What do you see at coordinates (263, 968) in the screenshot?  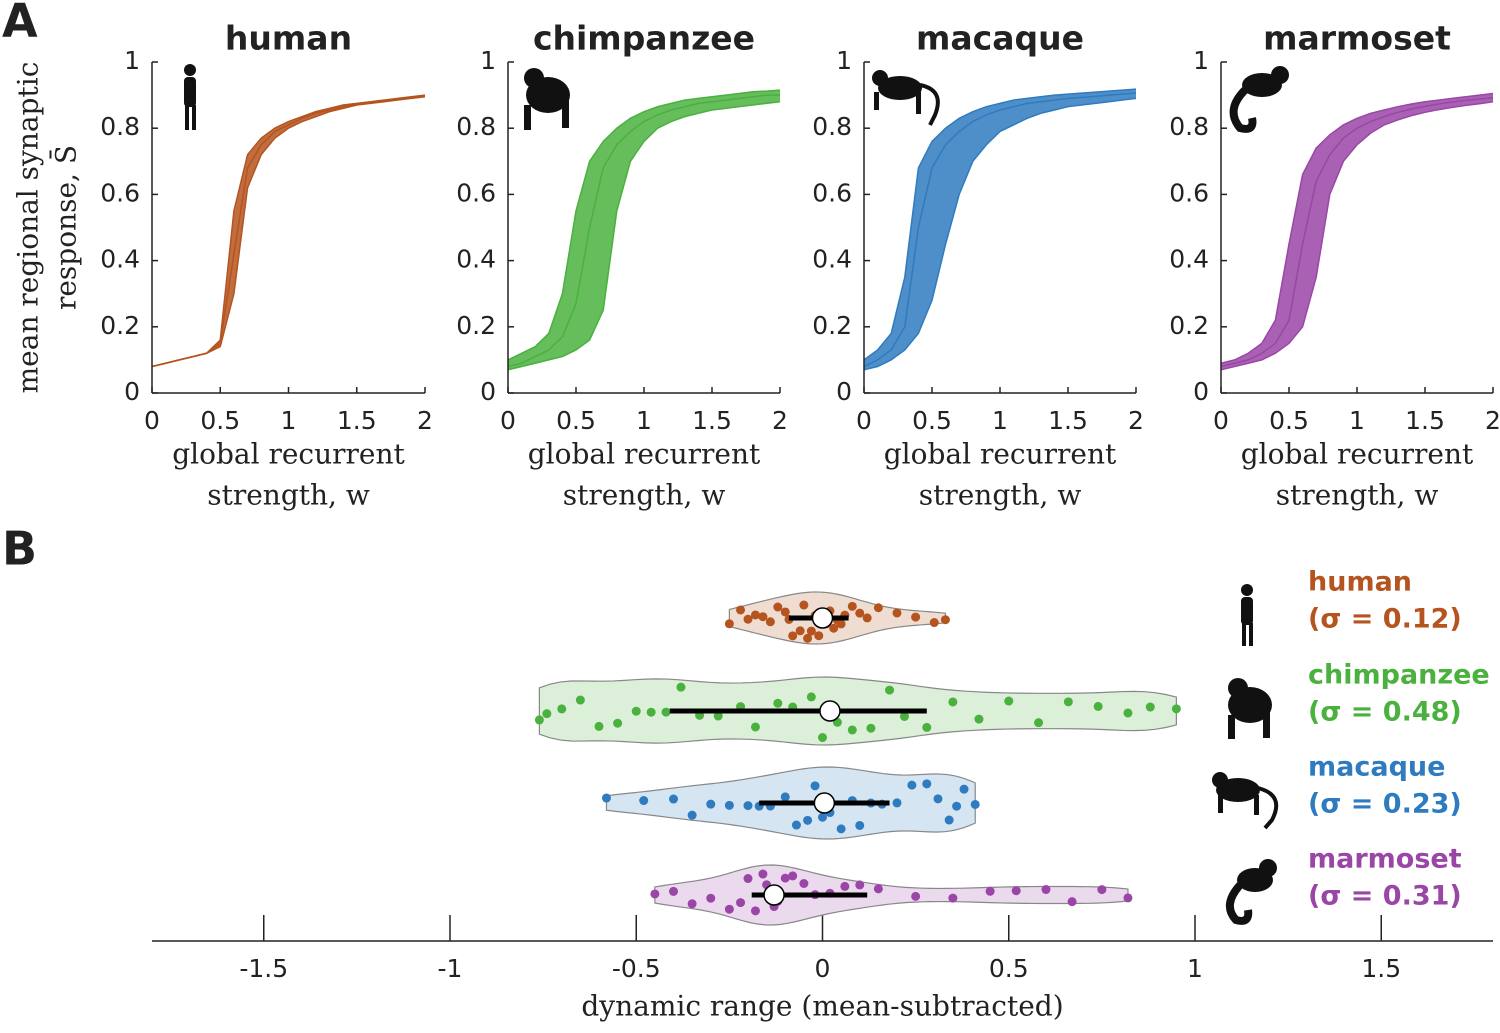 I see `x-tick-label: -1.5` at bounding box center [263, 968].